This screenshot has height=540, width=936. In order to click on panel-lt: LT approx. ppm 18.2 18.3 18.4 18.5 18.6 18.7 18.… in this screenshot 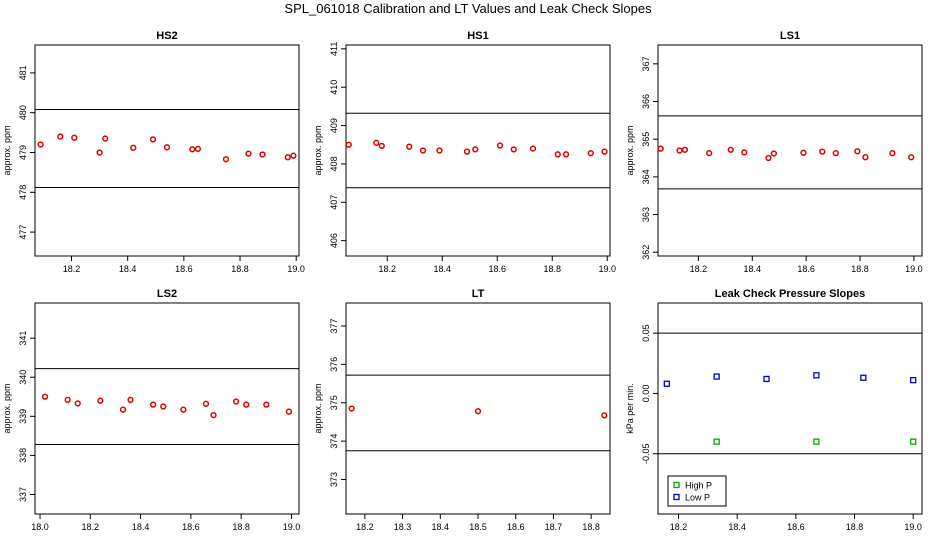, I will do `click(462, 410)`.